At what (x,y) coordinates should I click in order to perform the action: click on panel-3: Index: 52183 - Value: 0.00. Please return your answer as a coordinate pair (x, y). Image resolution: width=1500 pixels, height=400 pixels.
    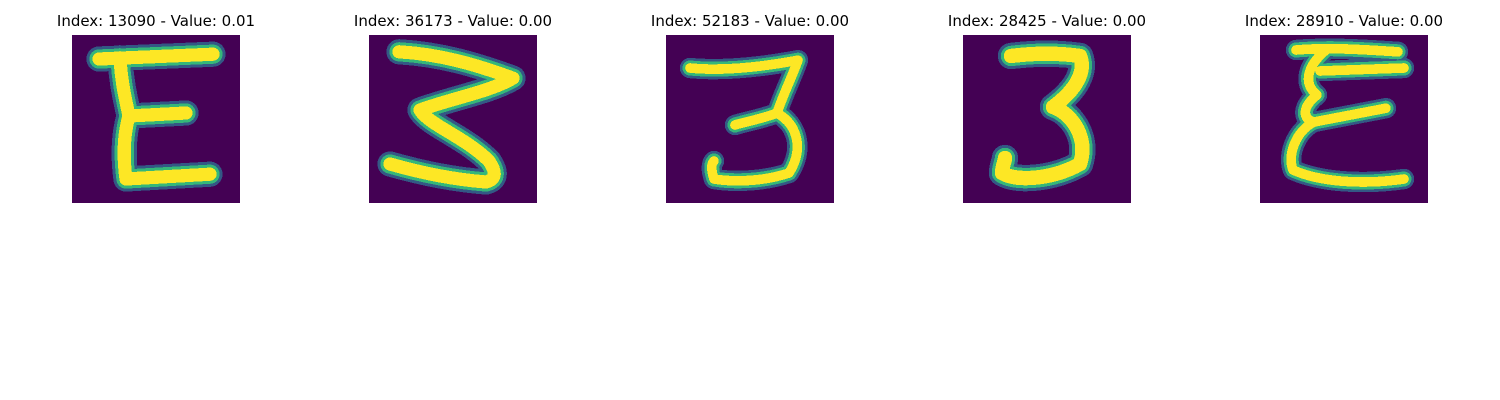
    Looking at the image, I should click on (750, 105).